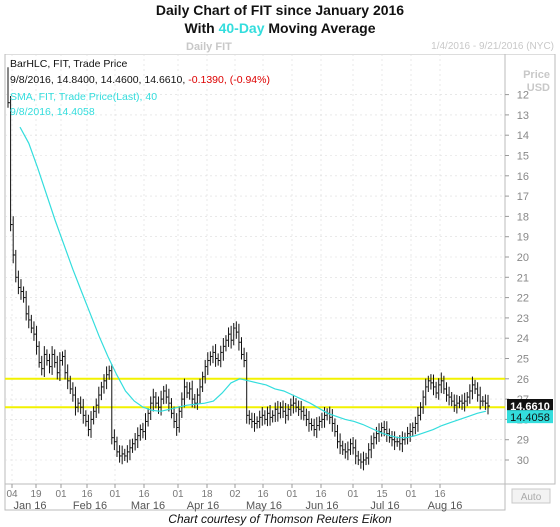 The height and width of the screenshot is (527, 560). I want to click on x-tick-label: 19, so click(36, 494).